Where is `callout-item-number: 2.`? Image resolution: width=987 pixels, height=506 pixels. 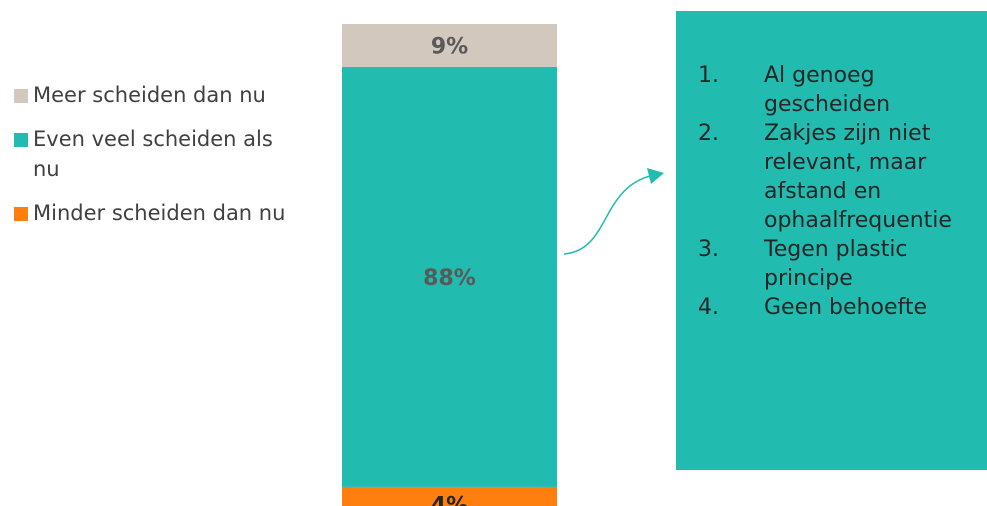
callout-item-number: 2. is located at coordinates (708, 133).